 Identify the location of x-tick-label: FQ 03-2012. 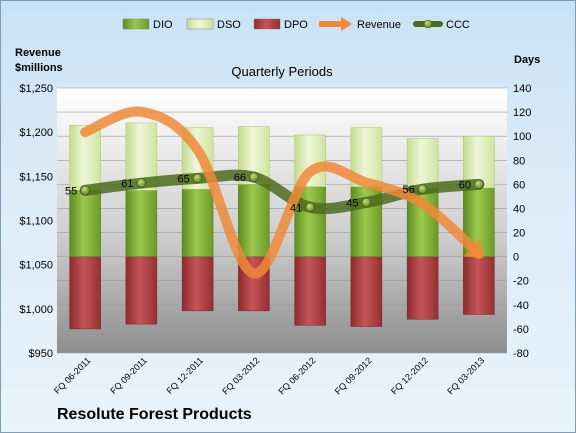
(240, 375).